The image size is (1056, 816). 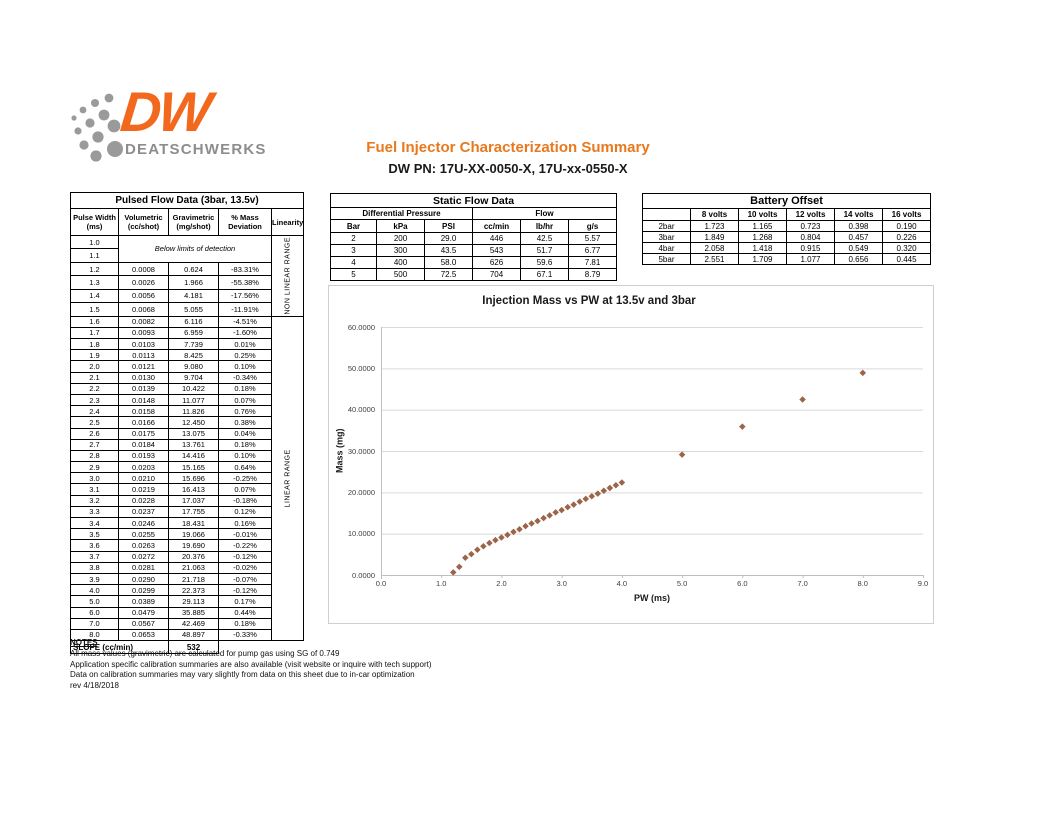 I want to click on x-tick-label: 2.0, so click(x=501, y=583).